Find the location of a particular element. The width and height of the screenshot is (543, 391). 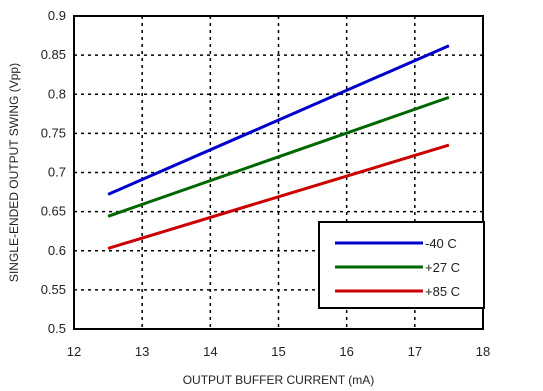

x-tick-label: 12 is located at coordinates (74, 351).